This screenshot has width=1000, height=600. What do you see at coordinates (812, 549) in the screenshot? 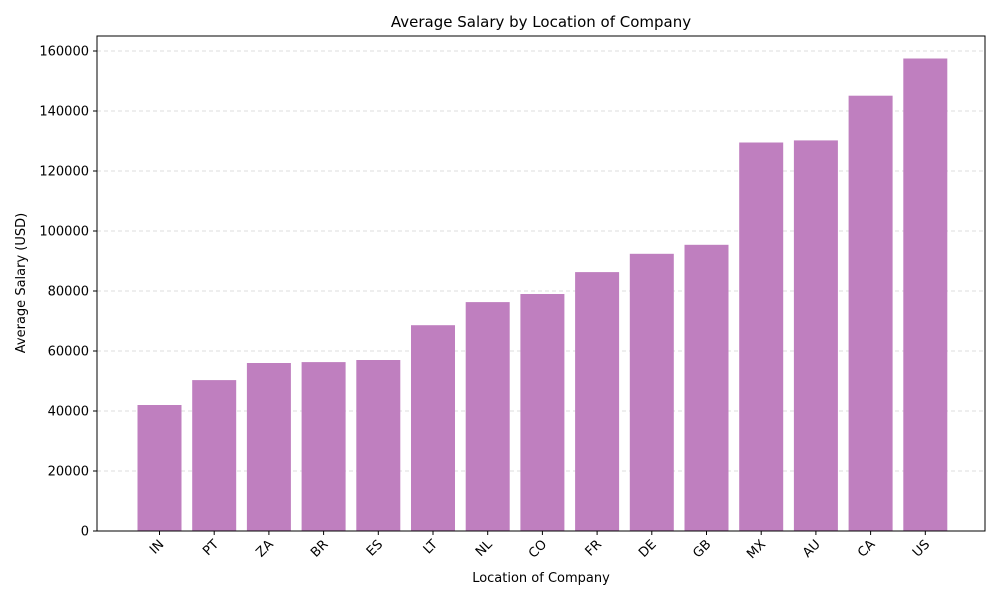
I see `x-tick-label: AU` at bounding box center [812, 549].